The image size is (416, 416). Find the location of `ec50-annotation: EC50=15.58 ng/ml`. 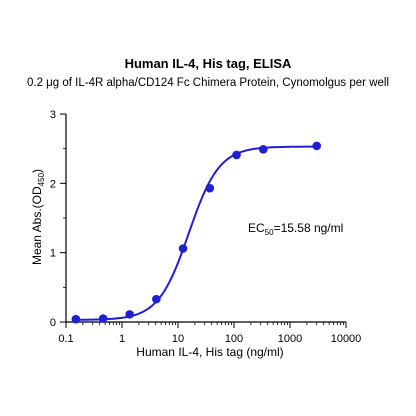

ec50-annotation: EC50=15.58 ng/ml is located at coordinates (295, 229).